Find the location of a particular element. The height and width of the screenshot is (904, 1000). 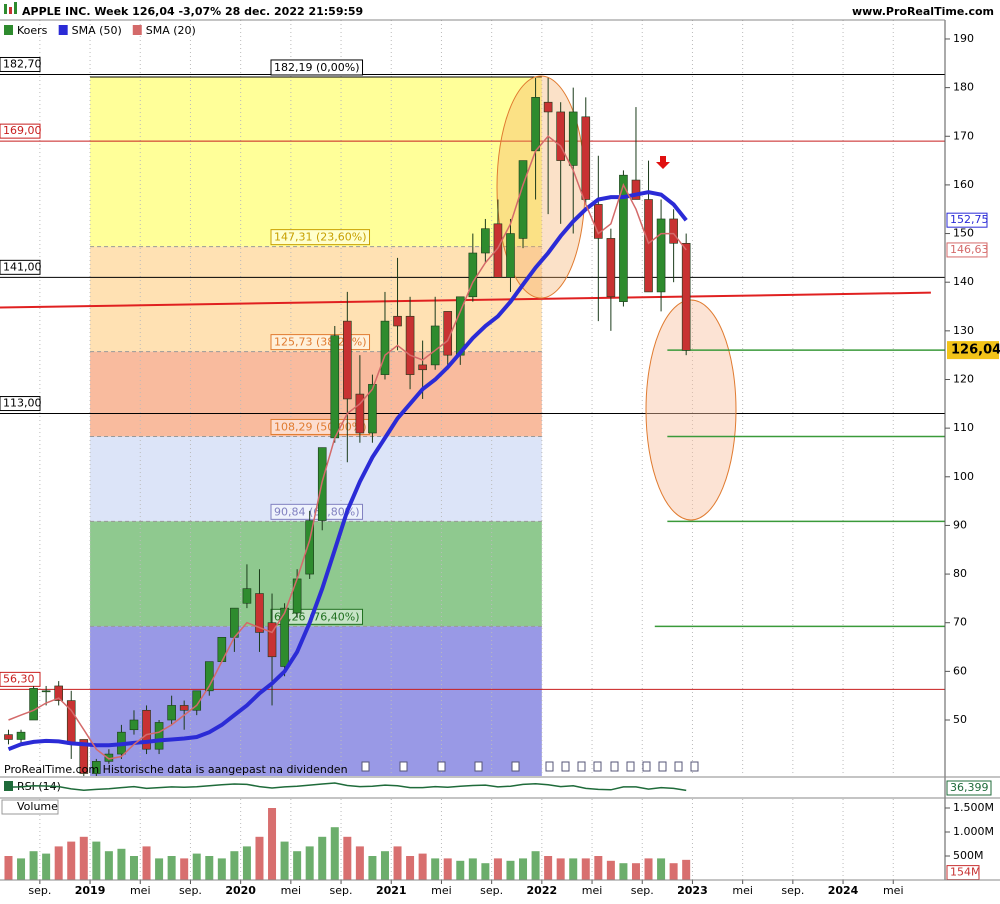

x-tick-label: 2021 is located at coordinates (391, 890).